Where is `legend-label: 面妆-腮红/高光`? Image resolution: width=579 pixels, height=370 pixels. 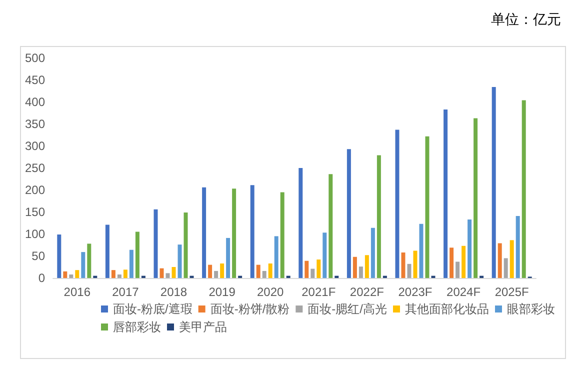
legend-label: 面妆-腮红/高光 is located at coordinates (348, 309).